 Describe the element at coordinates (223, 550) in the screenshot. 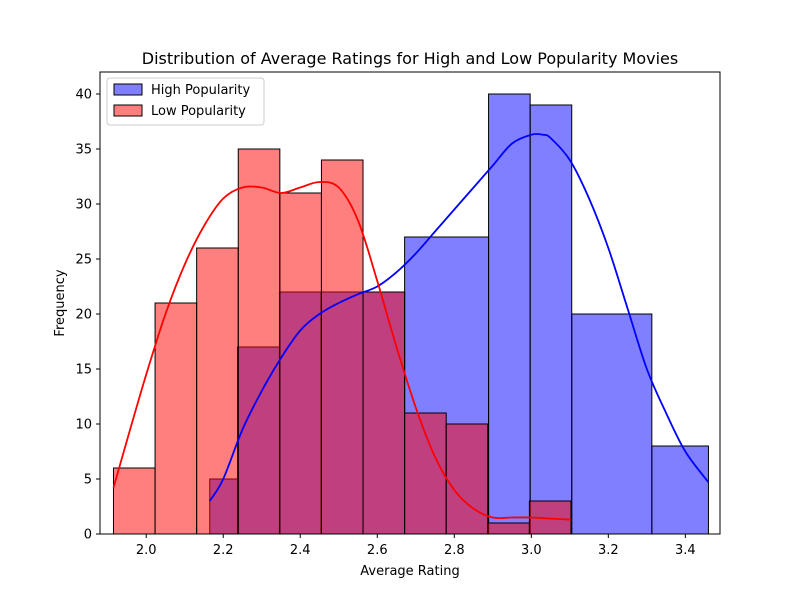

I see `x-tick-label: 2.2` at that location.